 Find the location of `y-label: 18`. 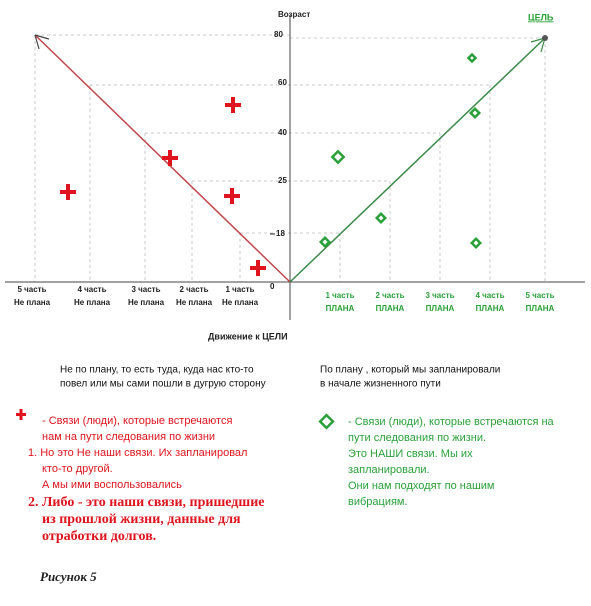

y-label: 18 is located at coordinates (280, 233).